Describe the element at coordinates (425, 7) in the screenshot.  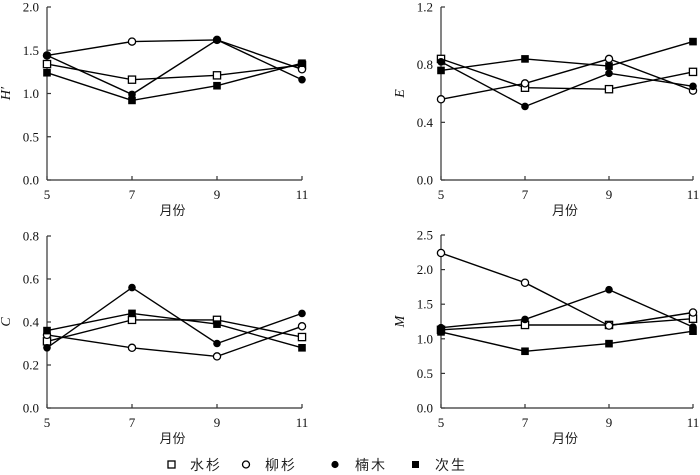
I see `y-tick-label: 1.2` at that location.